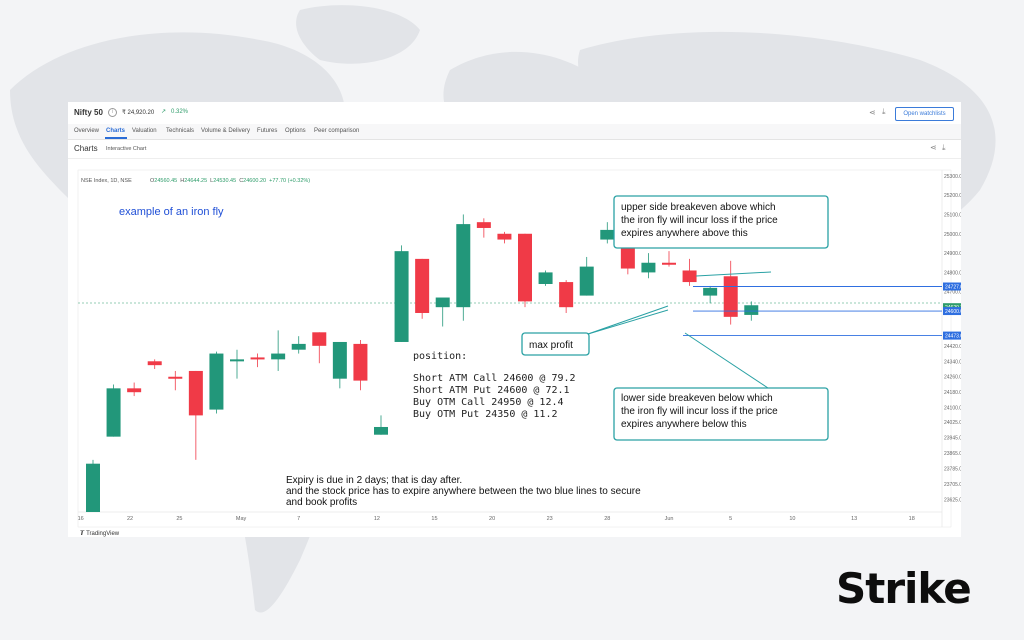 This screenshot has width=1024, height=640. What do you see at coordinates (106, 181) in the screenshot?
I see `chart-legend: NSE Index, 1D, NSE` at bounding box center [106, 181].